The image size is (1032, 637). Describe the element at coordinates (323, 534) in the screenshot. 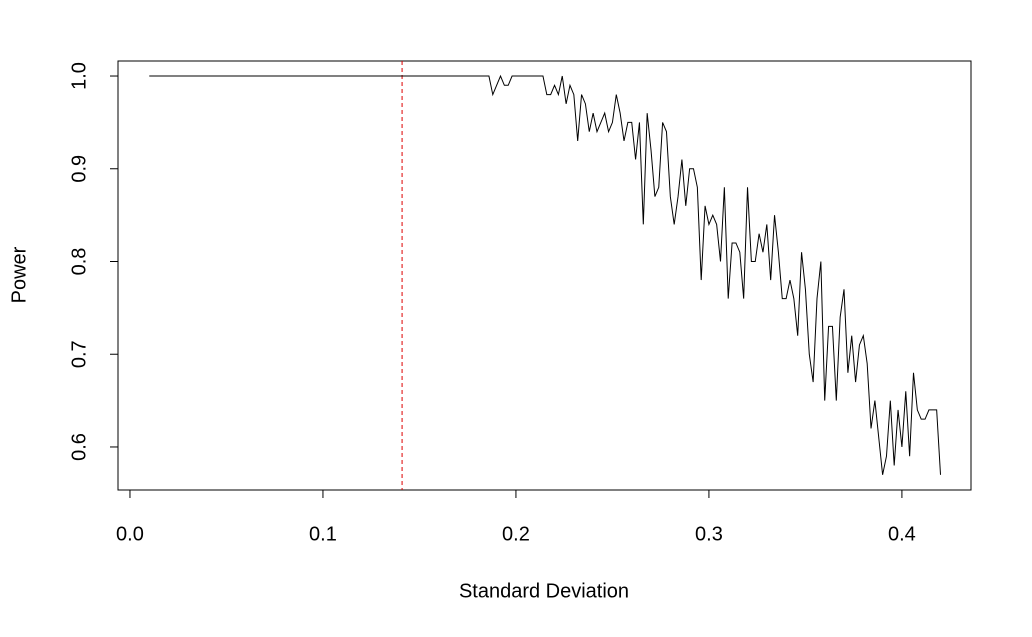

I see `x-tick-label: 0.1` at that location.